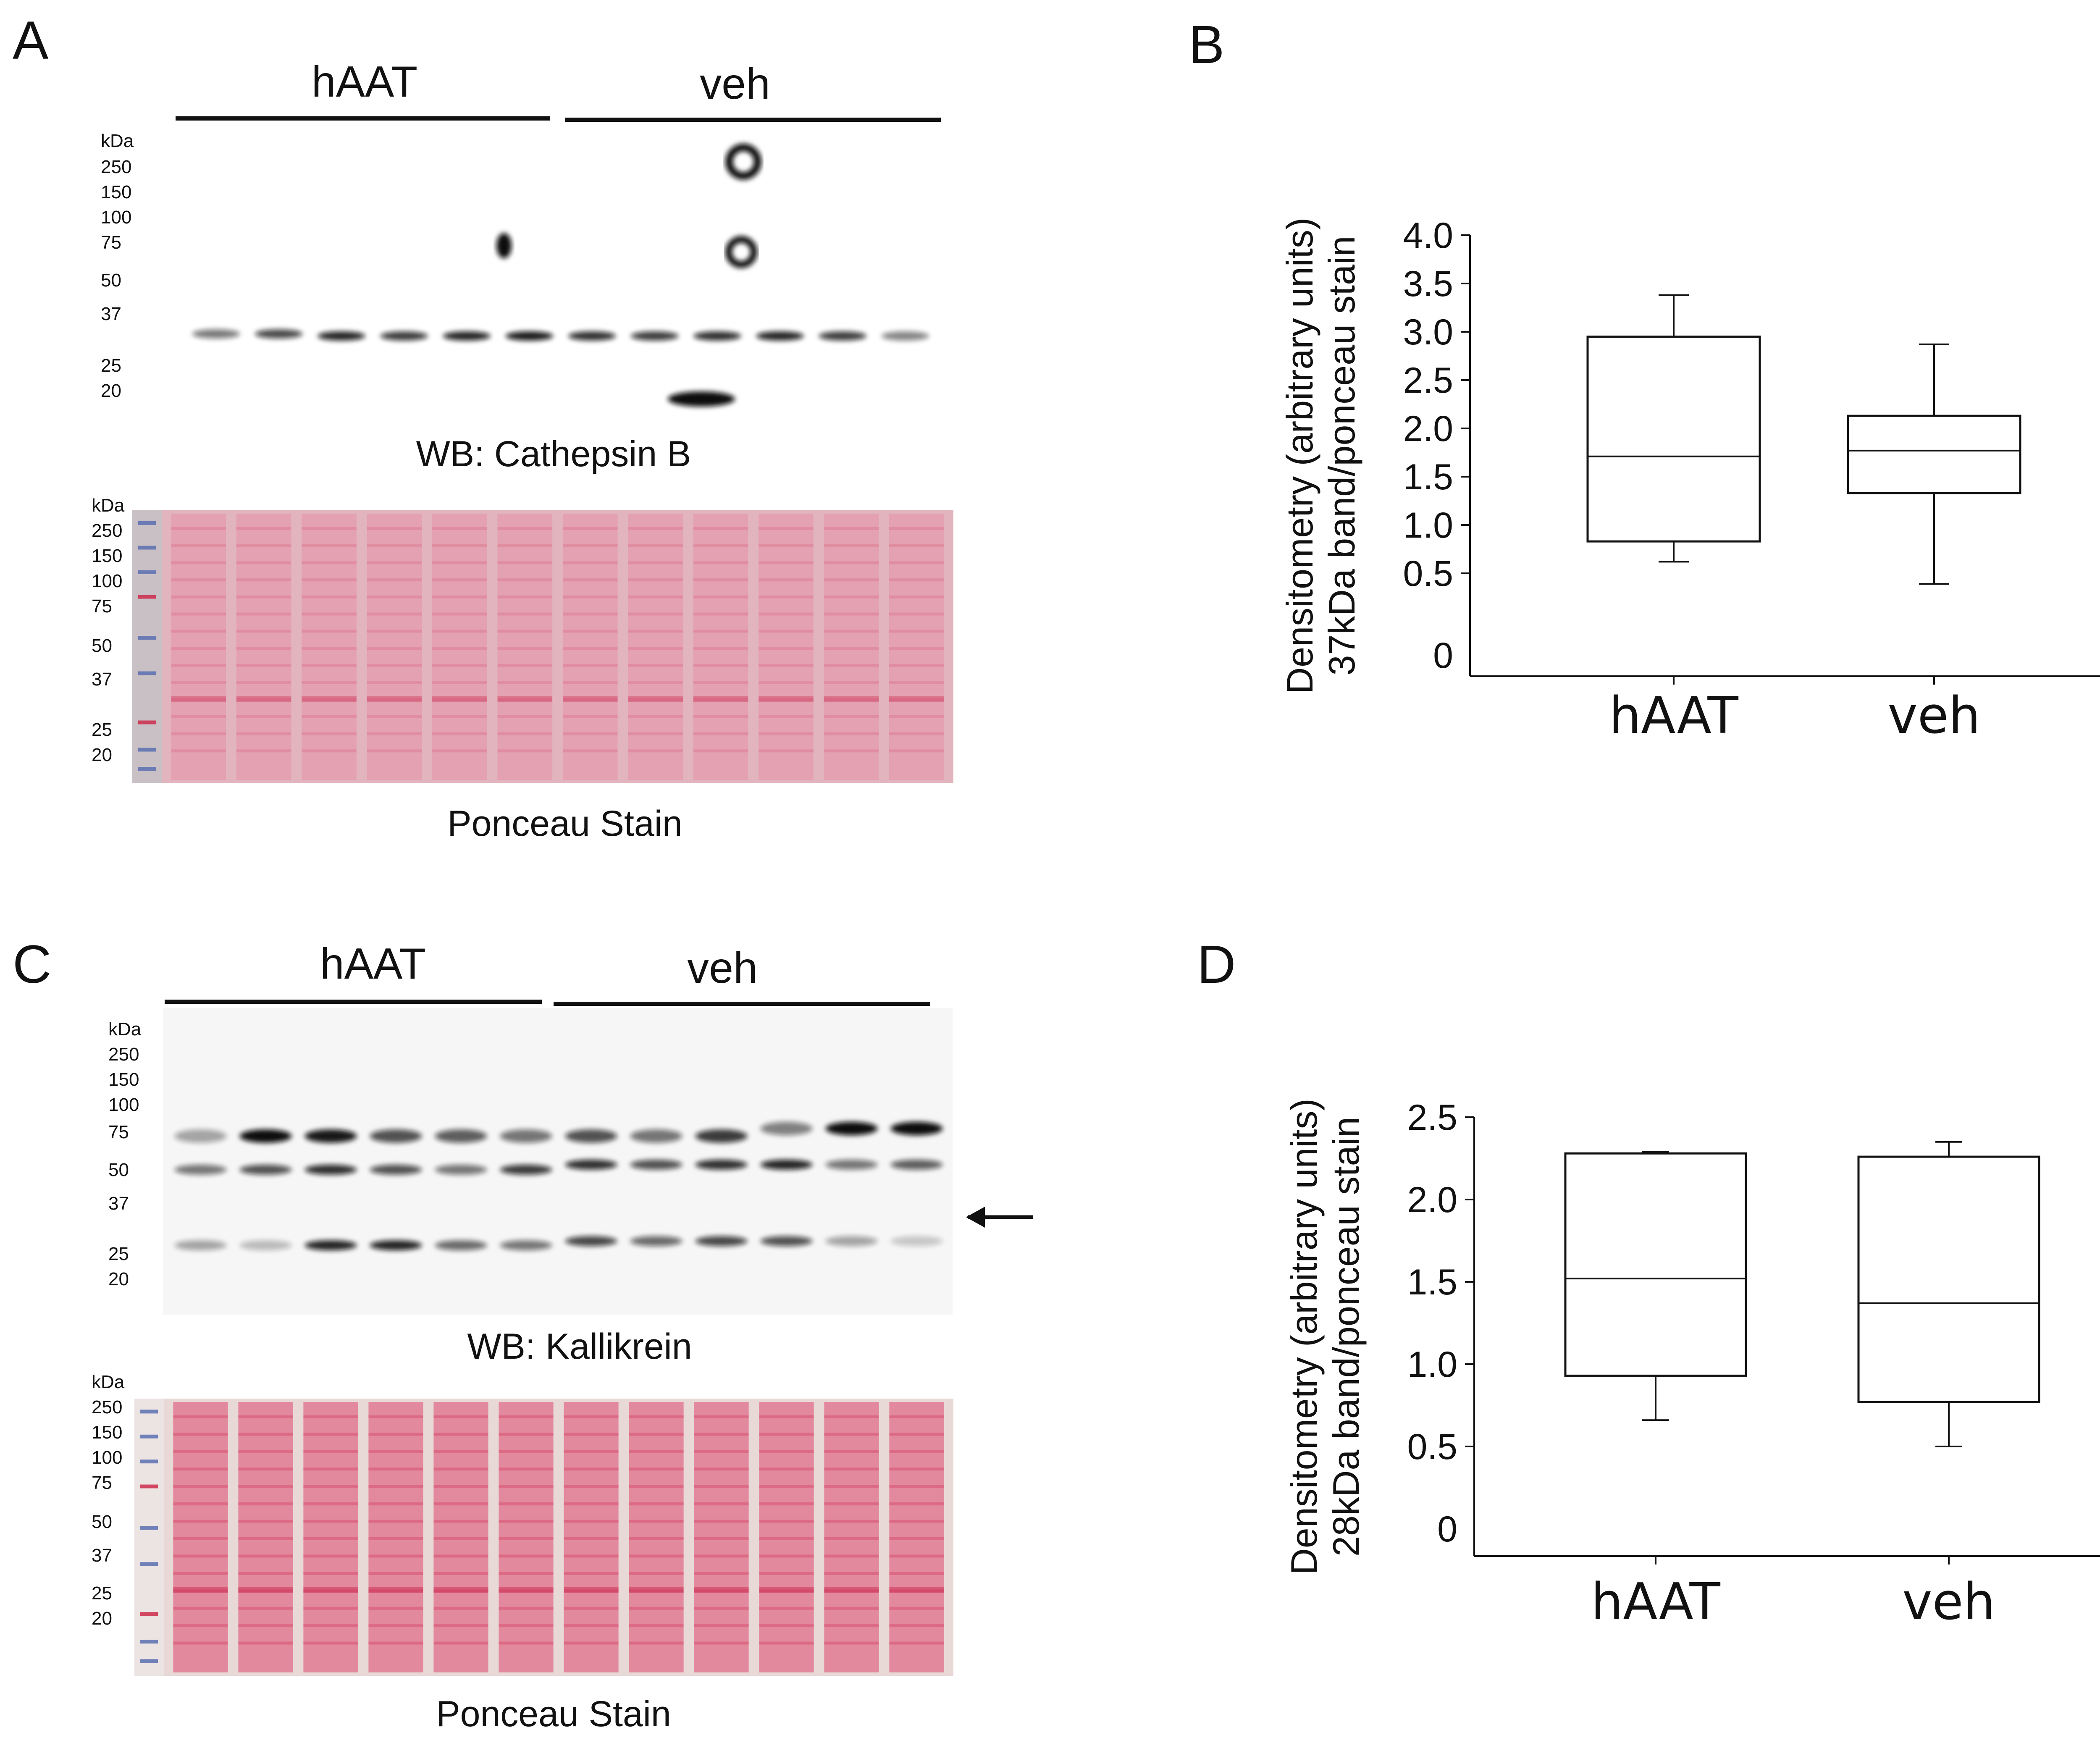 The width and height of the screenshot is (2100, 1743). Describe the element at coordinates (118, 1132) in the screenshot. I see `marker-75: 75` at that location.